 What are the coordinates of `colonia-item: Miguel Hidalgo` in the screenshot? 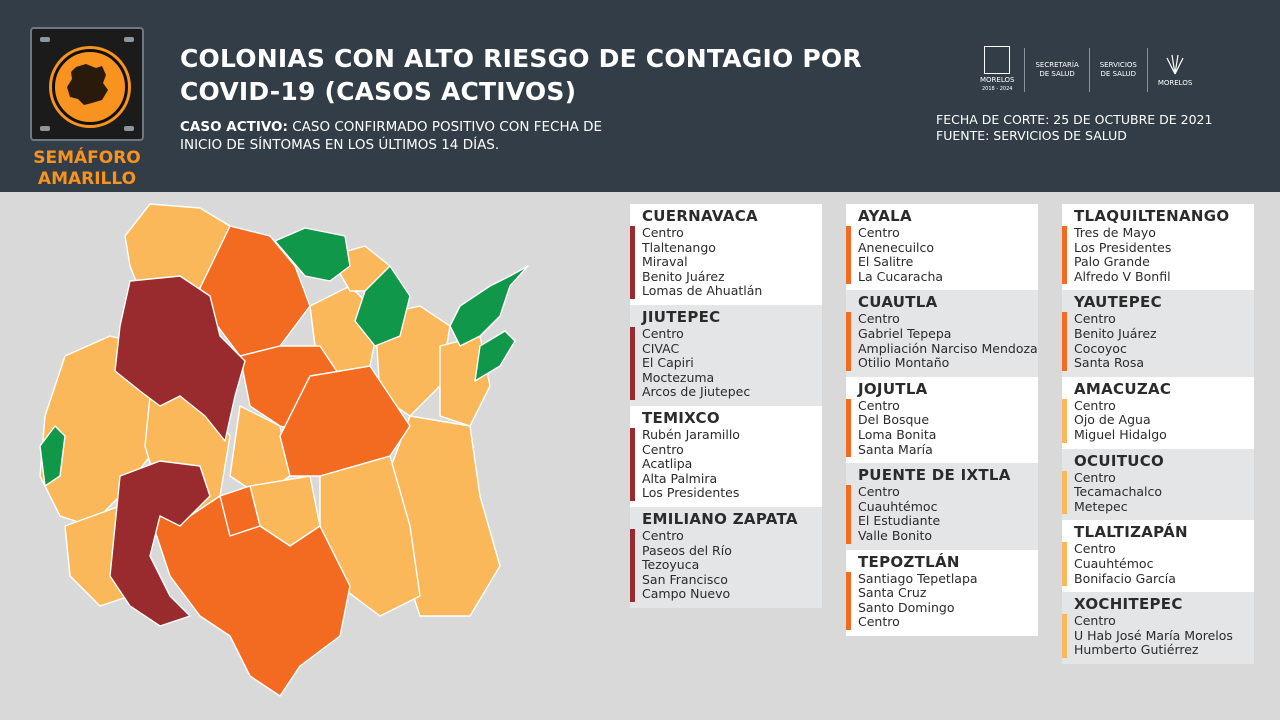 It's located at (1120, 434).